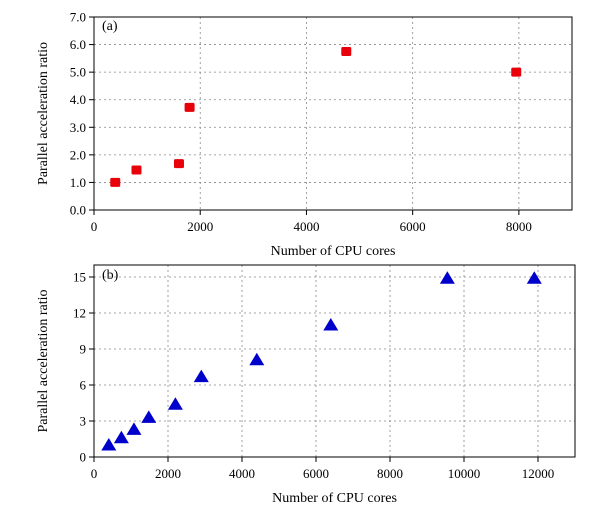 This screenshot has width=605, height=514. Describe the element at coordinates (464, 473) in the screenshot. I see `panel-b-x-tick-label: 10000` at that location.